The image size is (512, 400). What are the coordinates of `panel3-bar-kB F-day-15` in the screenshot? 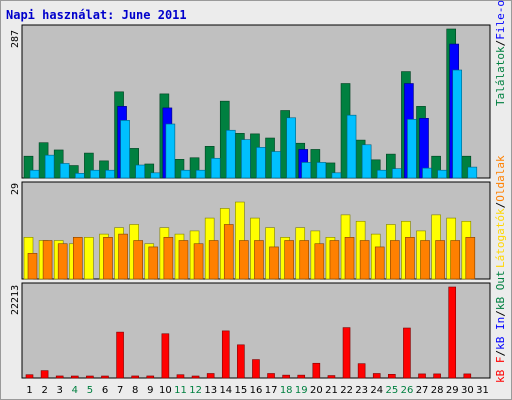 It's located at (241, 361).